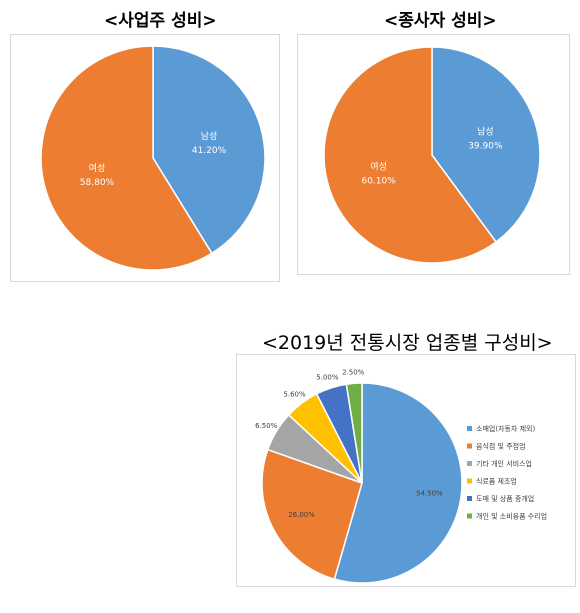 The width and height of the screenshot is (580, 613). I want to click on chart-2-value-label-0: 39.90%, so click(485, 146).